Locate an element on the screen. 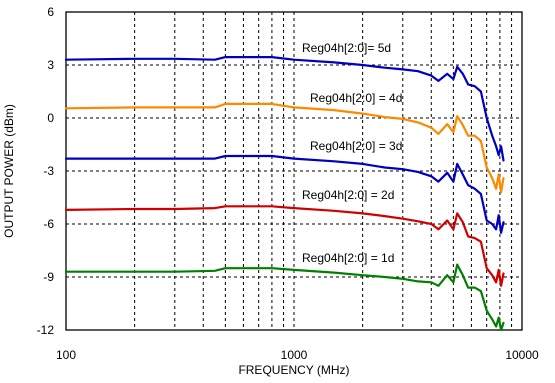 The image size is (555, 383). y-tick-label: -12 is located at coordinates (46, 330).